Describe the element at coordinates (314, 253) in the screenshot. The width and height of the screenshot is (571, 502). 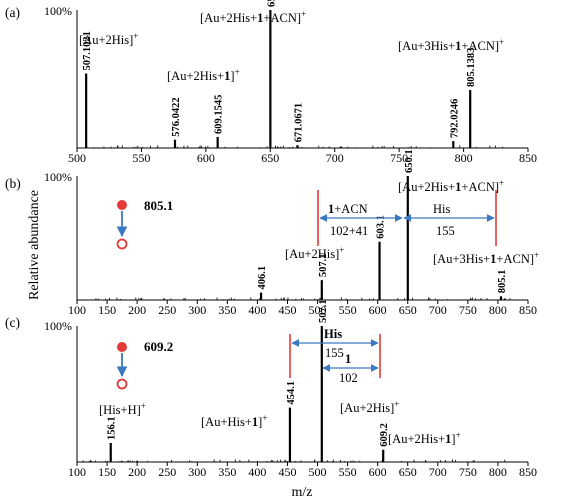
I see `panel-b-annotation-au2his: [Au+2His]+` at that location.